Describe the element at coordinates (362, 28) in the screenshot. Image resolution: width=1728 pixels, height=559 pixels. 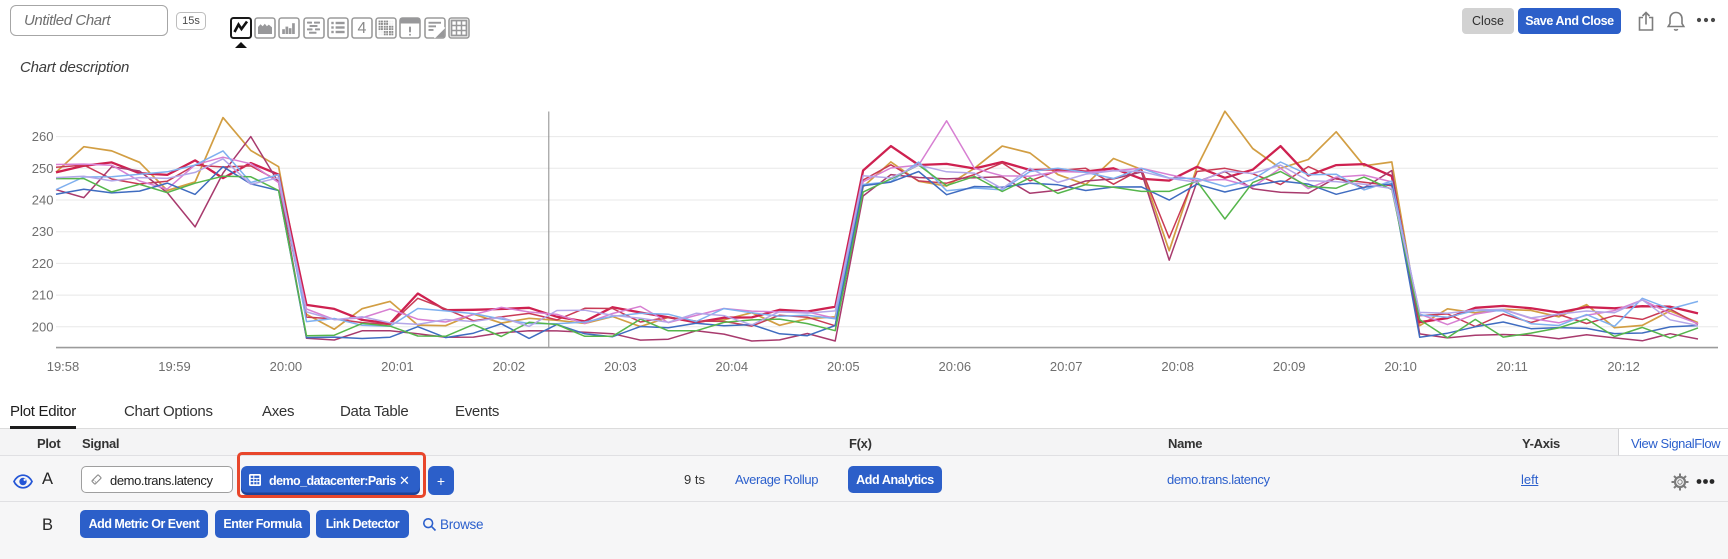
I see `svg-text: 4` at that location.